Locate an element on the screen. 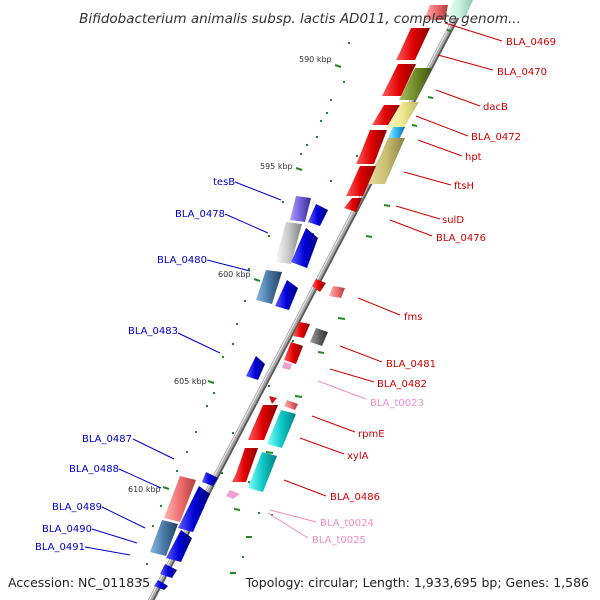 This screenshot has height=600, width=600. gene-block-ftsh is located at coordinates (386, 161).